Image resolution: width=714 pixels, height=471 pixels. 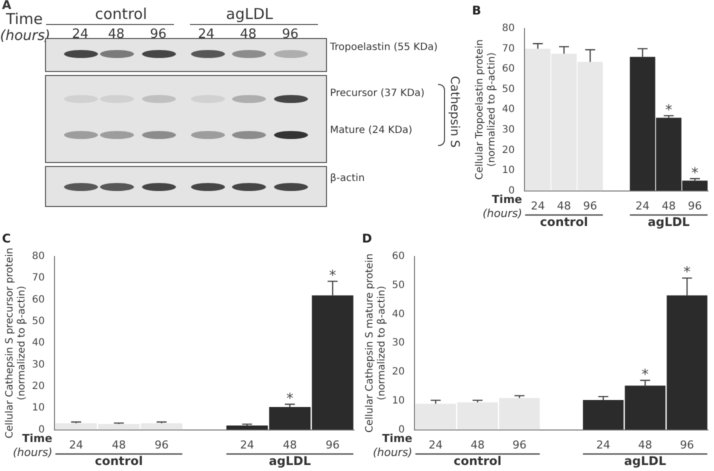 What do you see at coordinates (455, 112) in the screenshot?
I see `text: Cathepsin S` at bounding box center [455, 112].